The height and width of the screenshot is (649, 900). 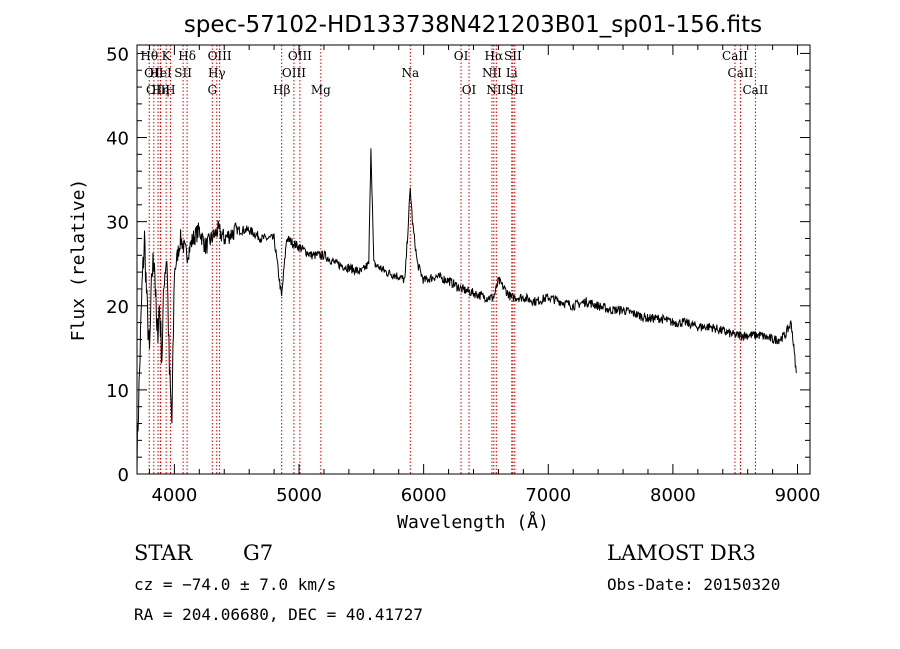 I want to click on y-axis-label: Flux (relative), so click(x=78, y=260).